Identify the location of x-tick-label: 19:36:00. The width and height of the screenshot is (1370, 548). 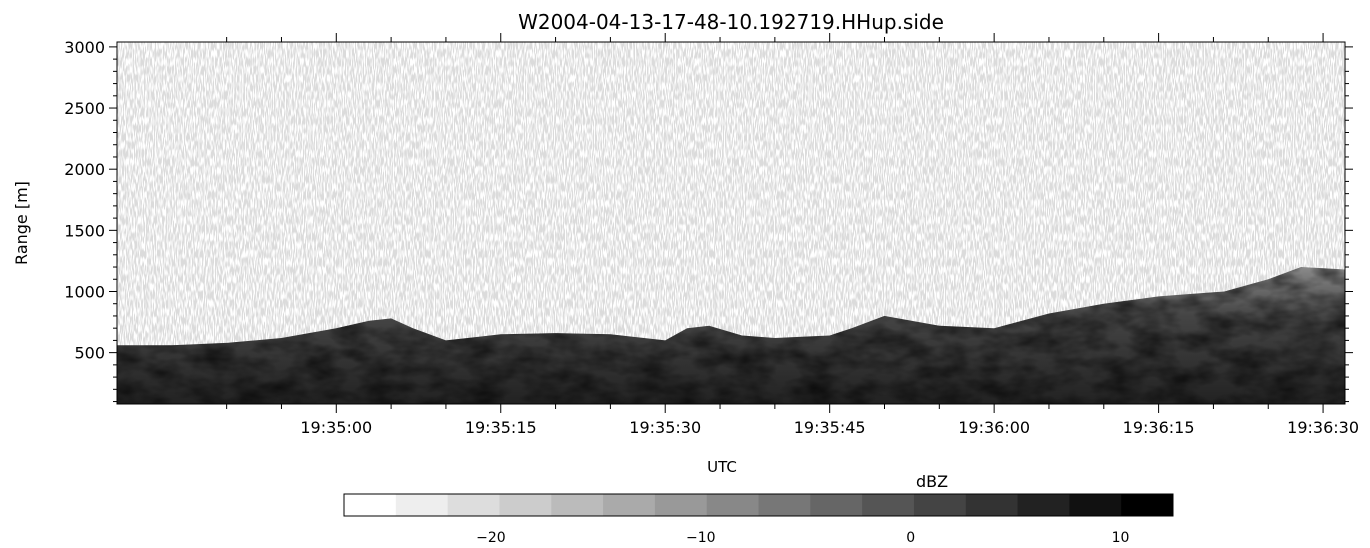
(994, 427).